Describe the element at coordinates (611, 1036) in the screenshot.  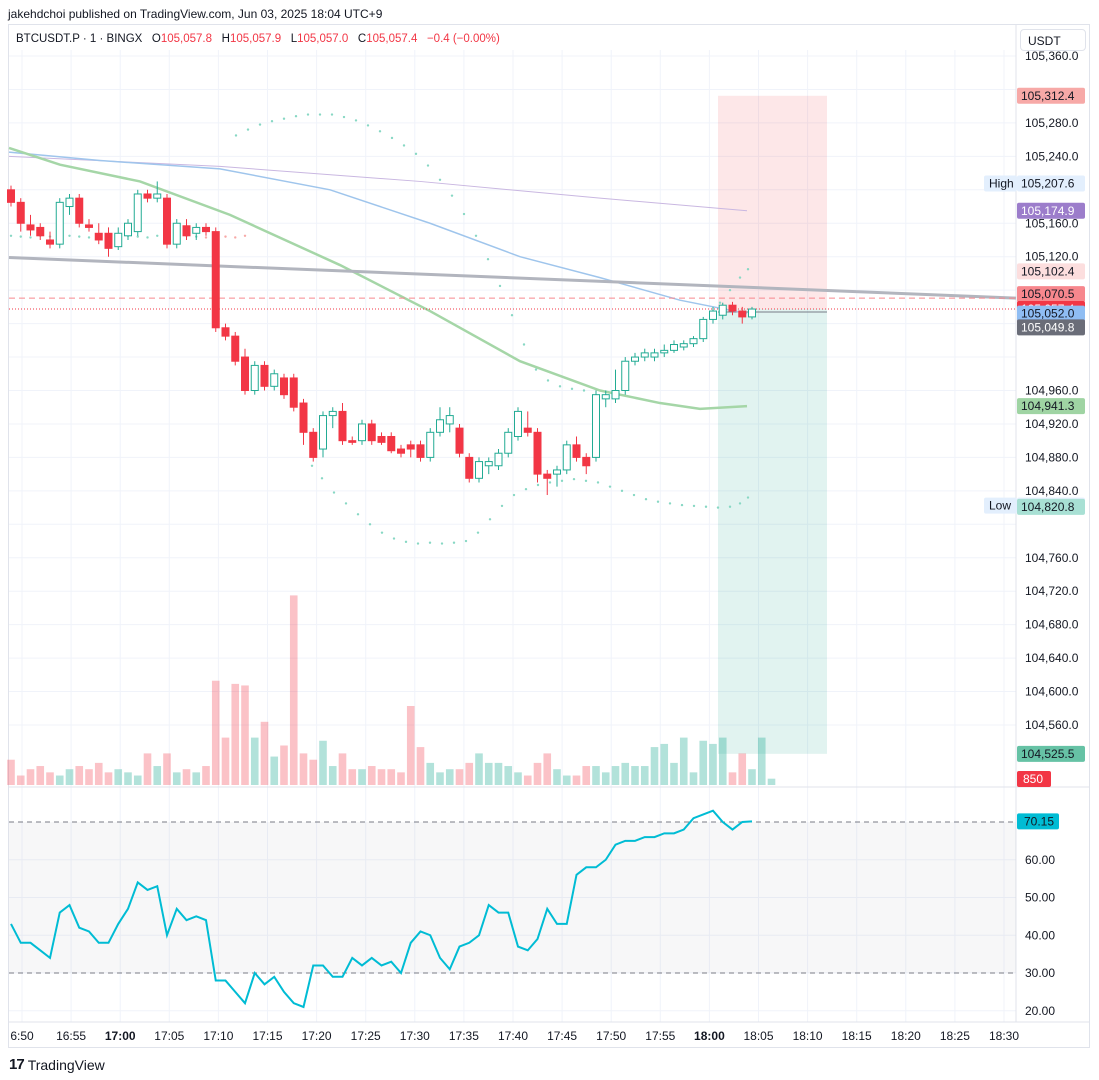
I see `time-tick-label: 17:50` at that location.